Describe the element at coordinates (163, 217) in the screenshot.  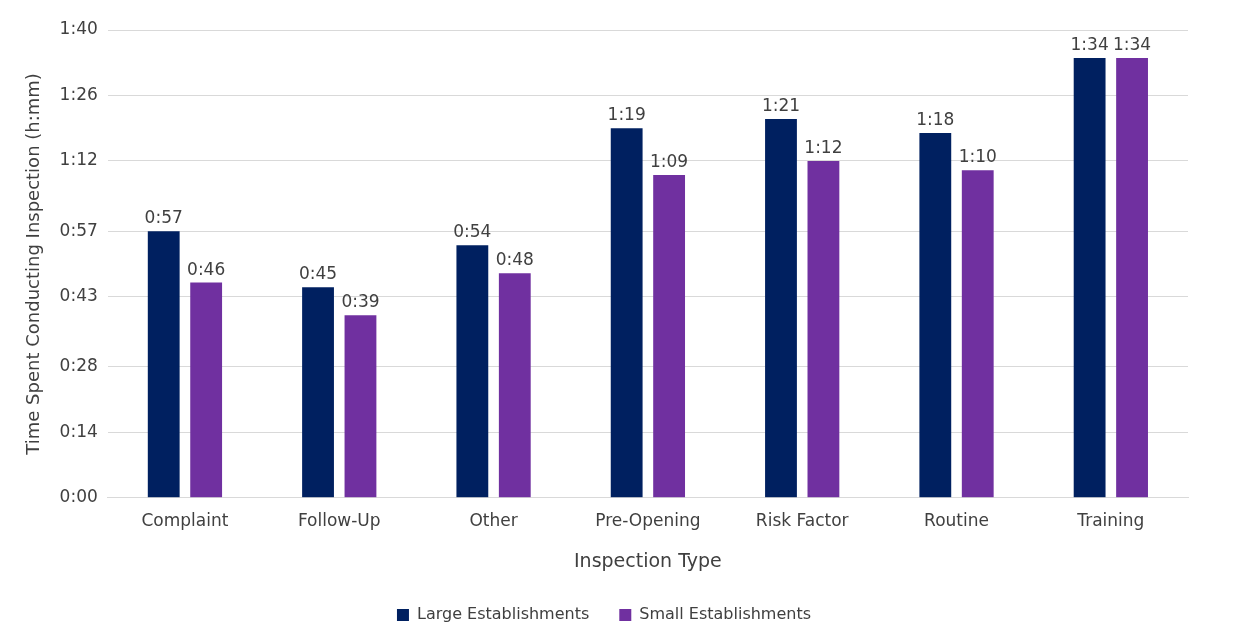
I see `data-label: 0:57` at that location.